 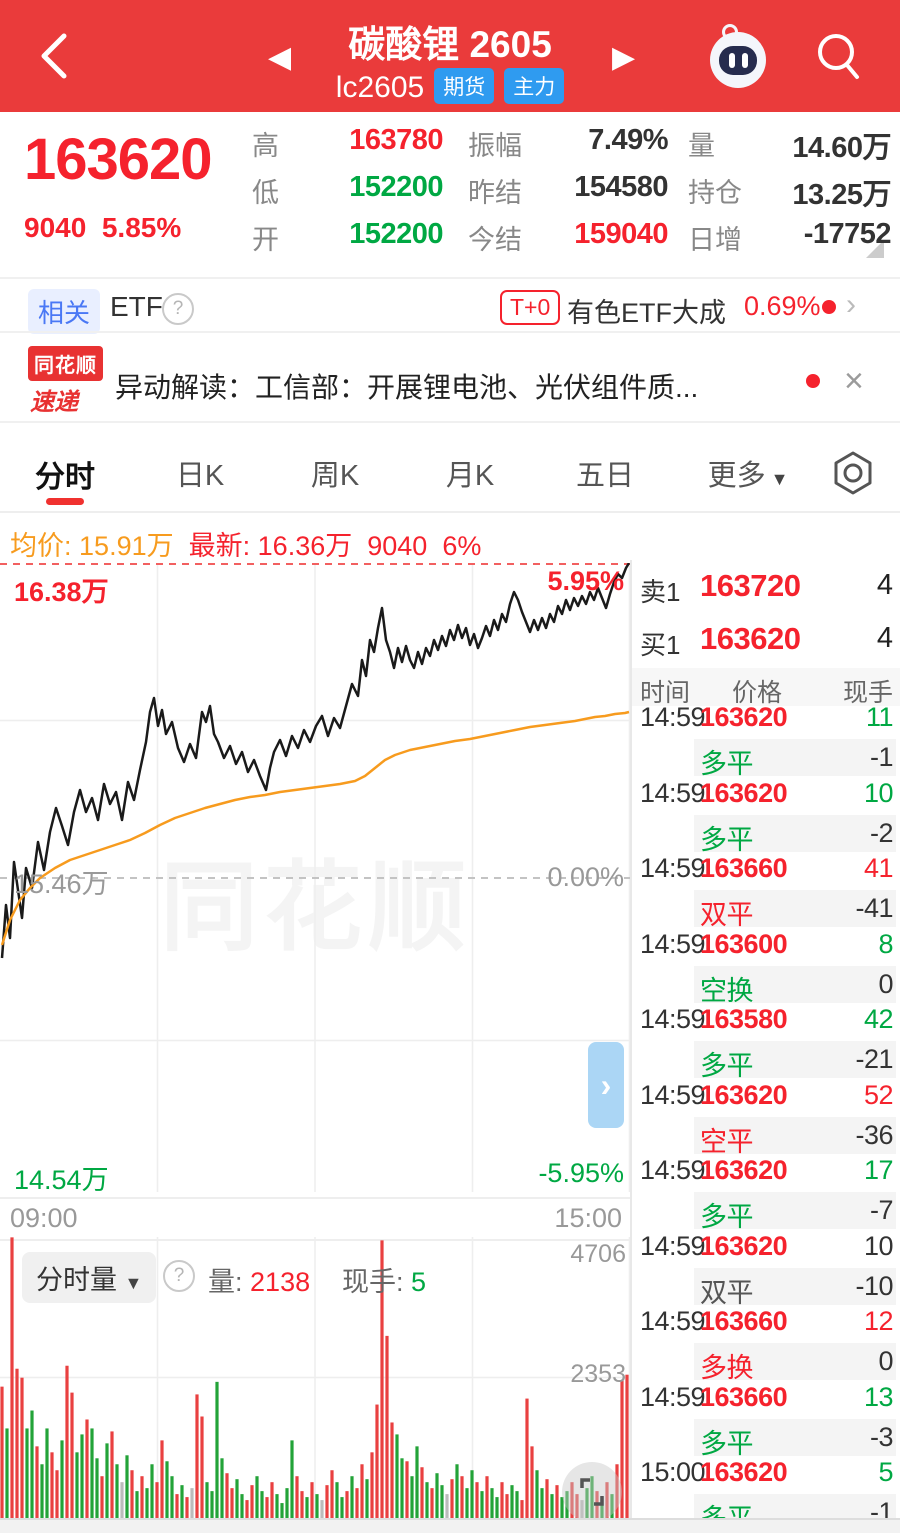 I want to click on pct-mid-label: 0.00%, so click(x=585, y=877).